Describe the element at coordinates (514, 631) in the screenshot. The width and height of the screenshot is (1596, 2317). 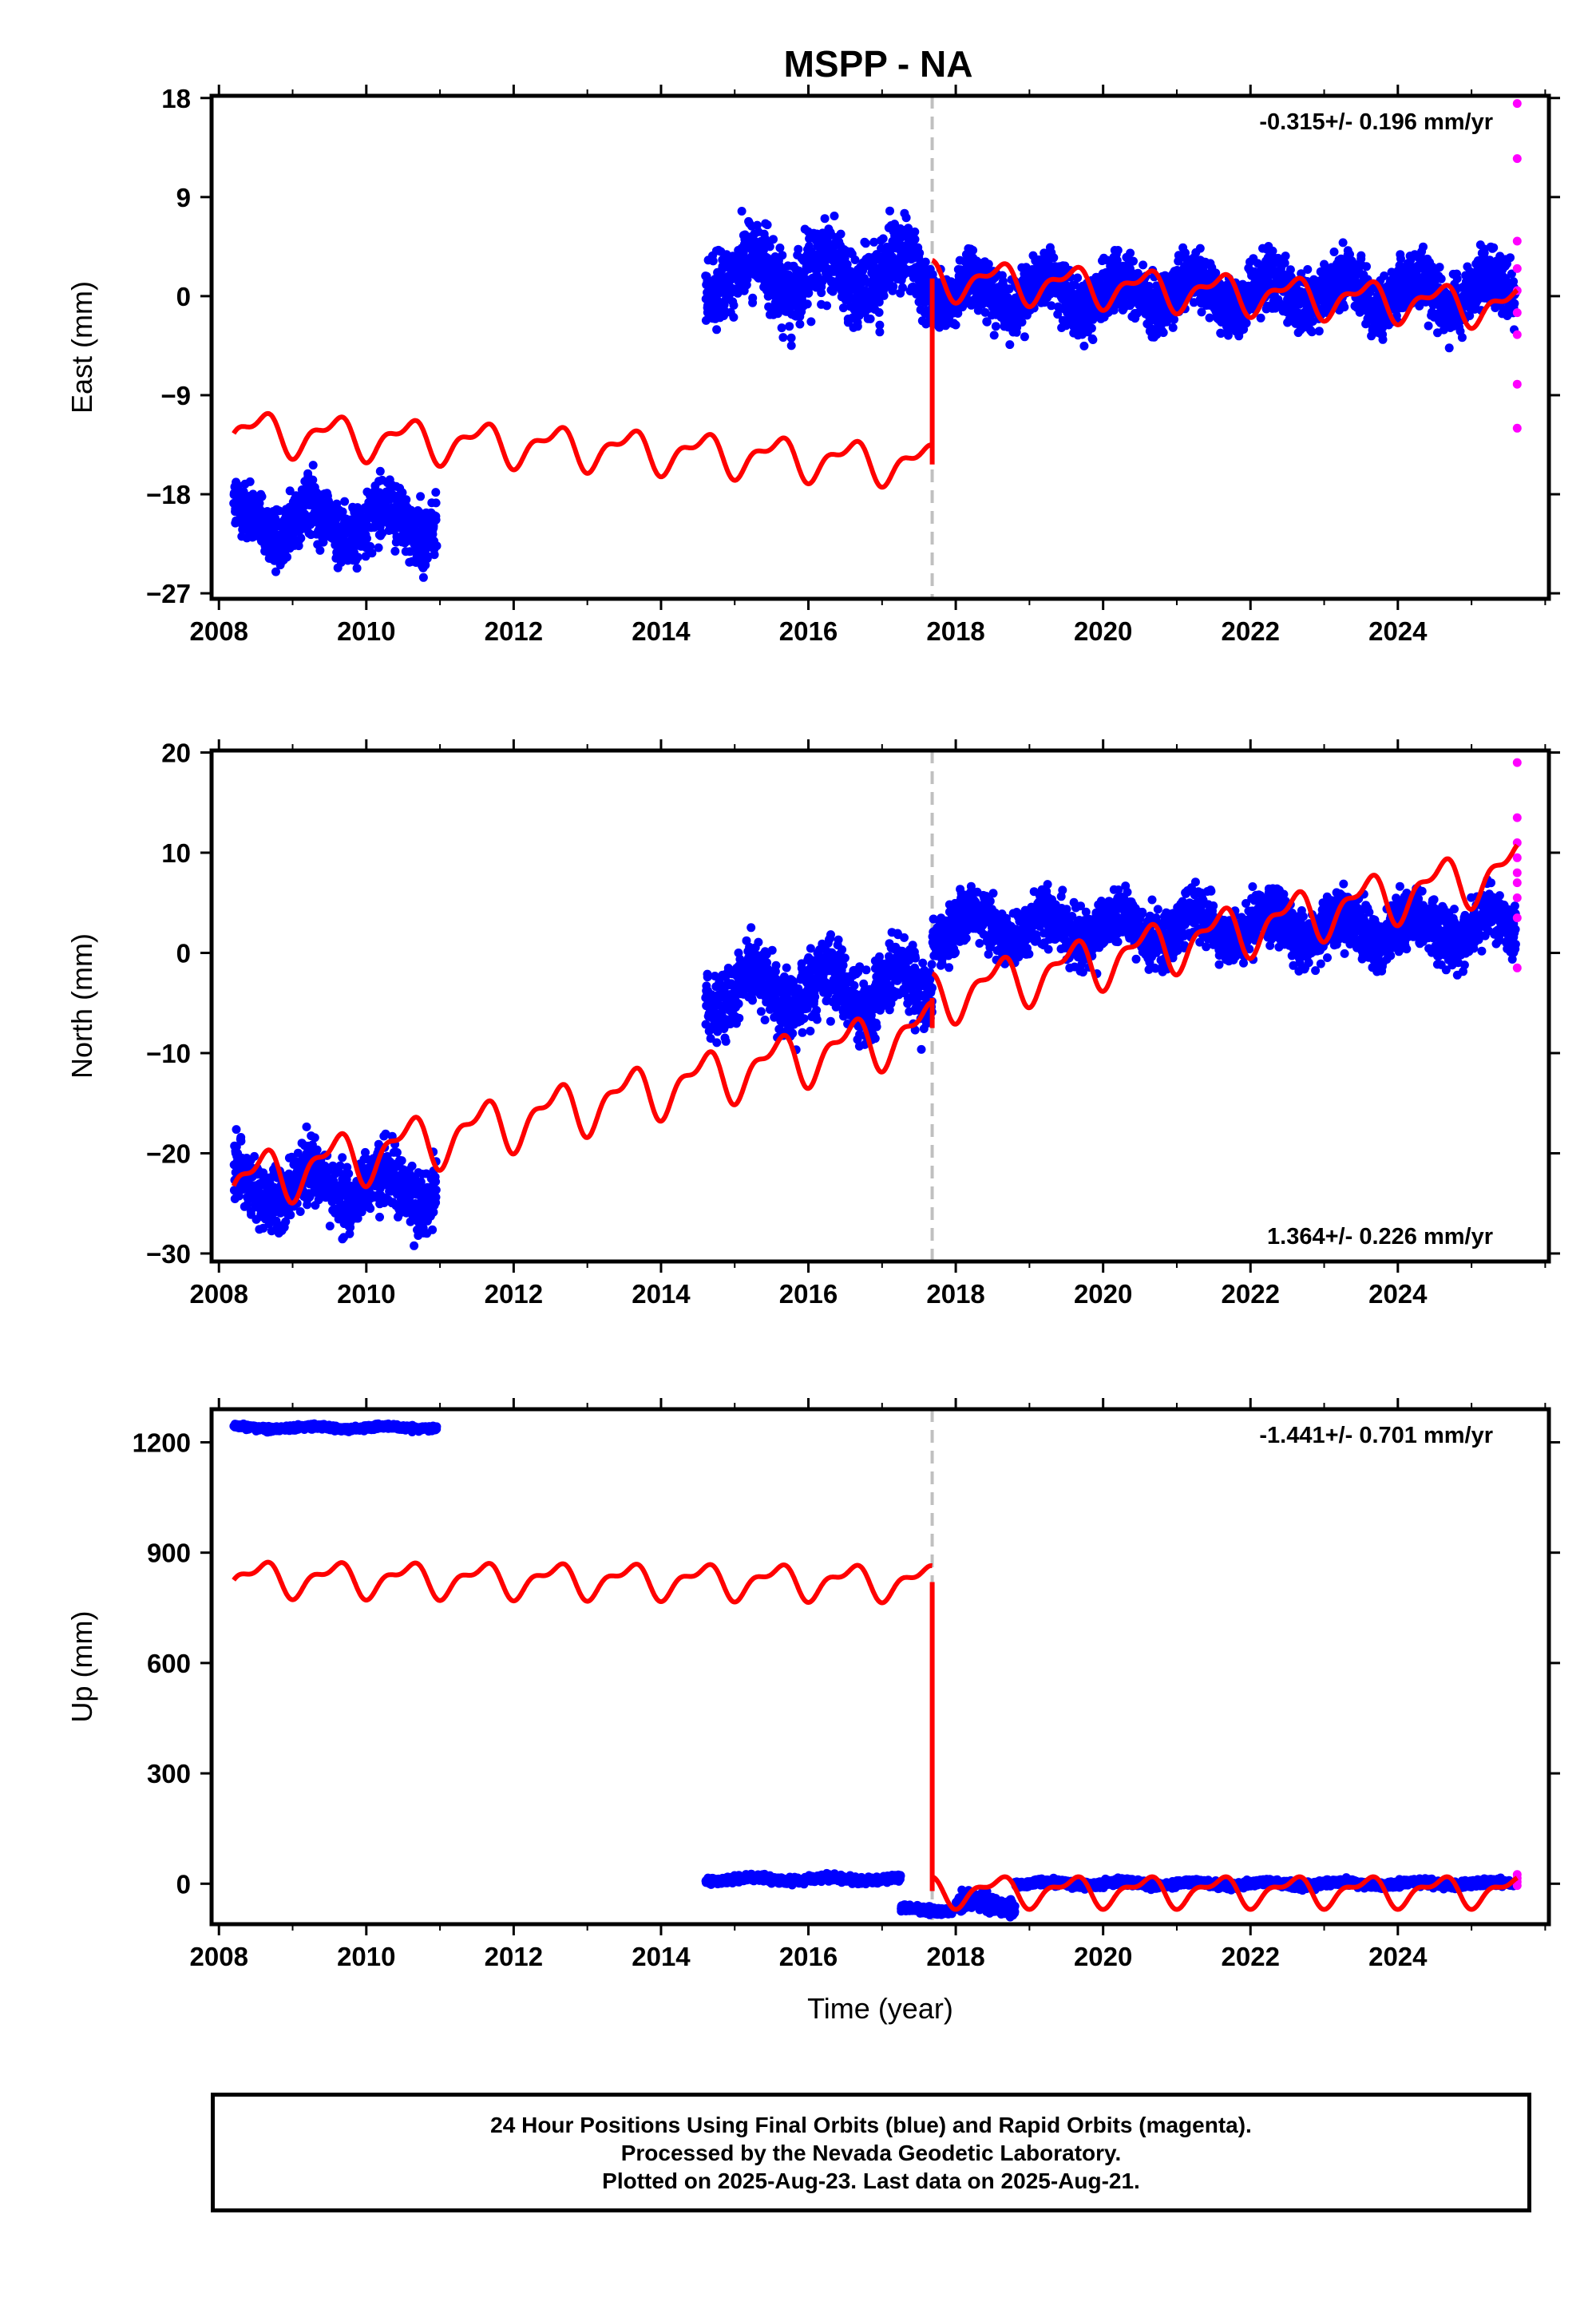
I see `x-tick-label: 2012` at that location.